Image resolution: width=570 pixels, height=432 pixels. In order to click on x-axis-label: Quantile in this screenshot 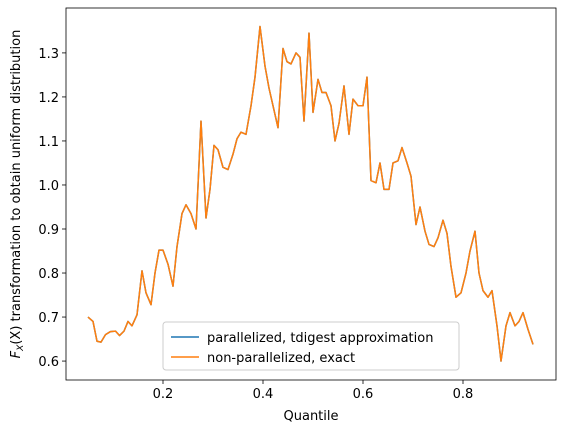, I will do `click(311, 416)`.